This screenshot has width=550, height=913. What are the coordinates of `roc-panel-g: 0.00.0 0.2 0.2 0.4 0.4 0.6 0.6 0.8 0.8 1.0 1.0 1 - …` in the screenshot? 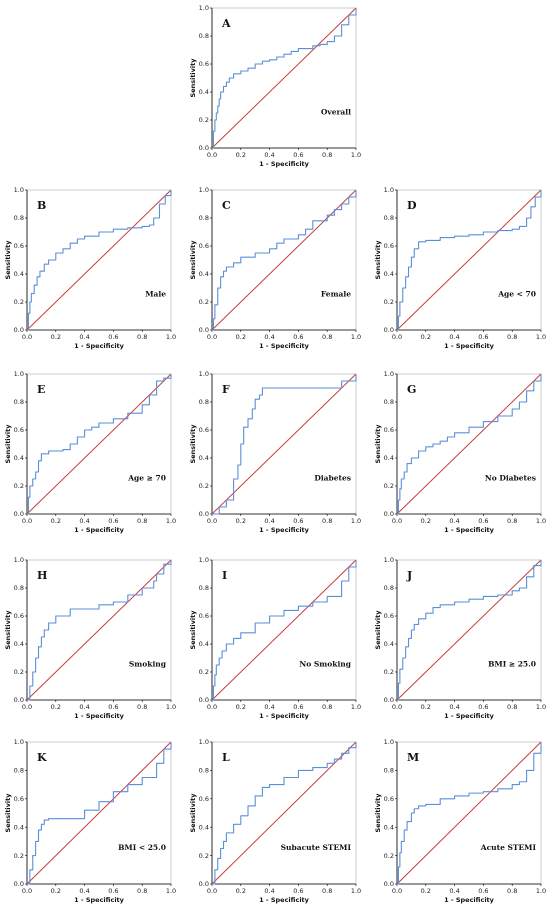 It's located at (460, 452).